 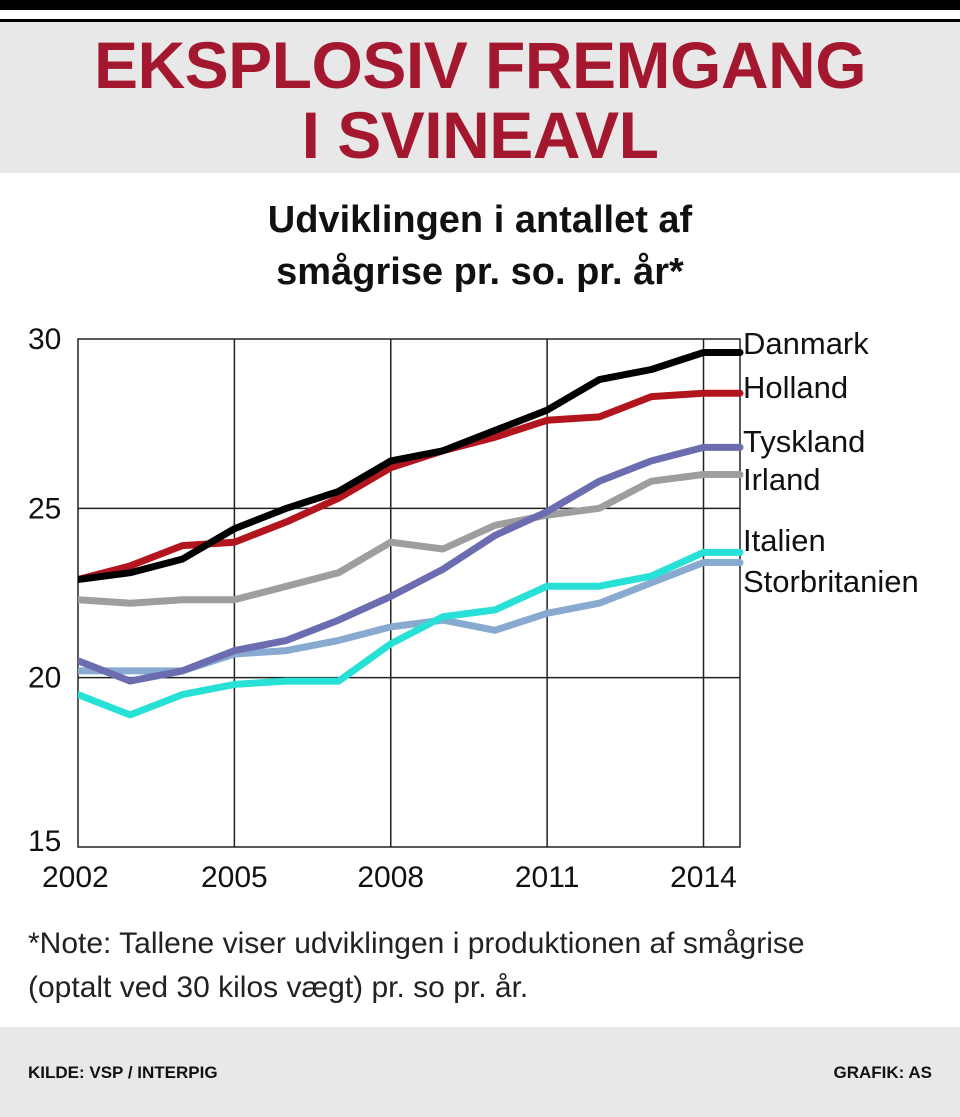 I want to click on series-label-storbritanien: Storbritanien, so click(x=831, y=581).